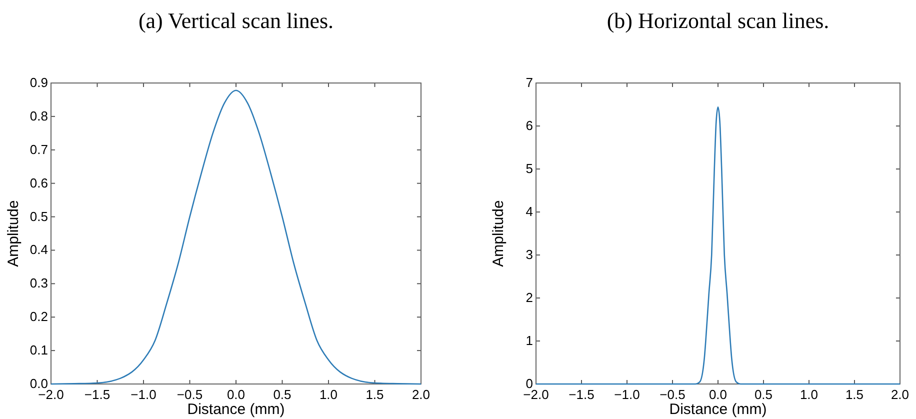  What do you see at coordinates (39, 149) in the screenshot?
I see `y-tick-label: 0.7` at bounding box center [39, 149].